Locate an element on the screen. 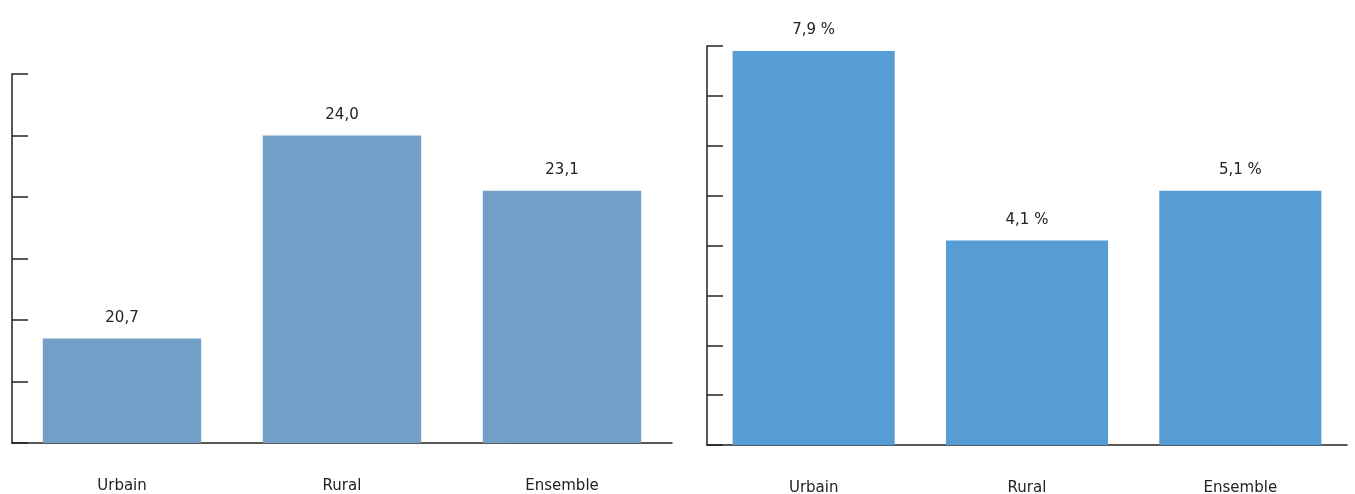  data-label: 23,1 is located at coordinates (562, 169).